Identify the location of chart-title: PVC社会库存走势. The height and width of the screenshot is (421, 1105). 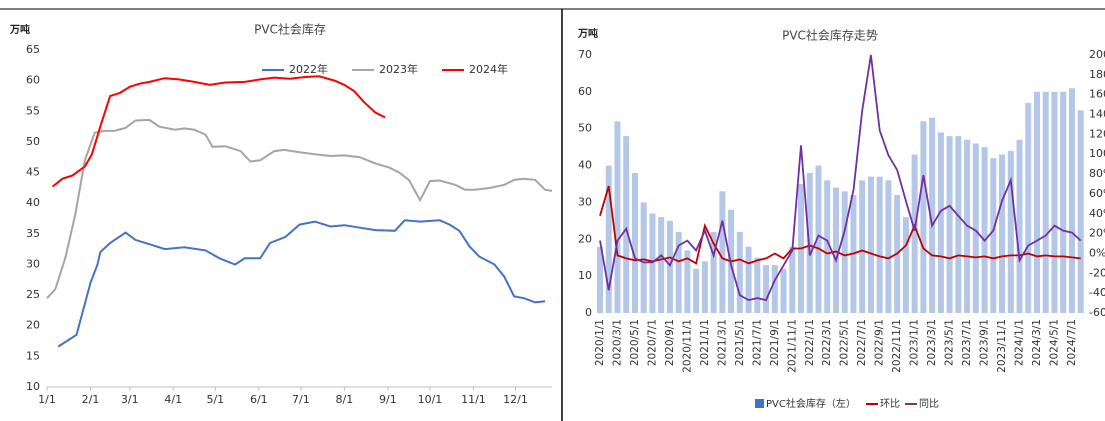
(830, 35).